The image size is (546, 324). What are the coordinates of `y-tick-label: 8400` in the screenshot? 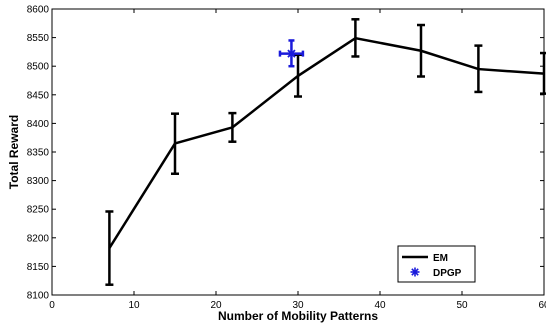 It's located at (38, 124).